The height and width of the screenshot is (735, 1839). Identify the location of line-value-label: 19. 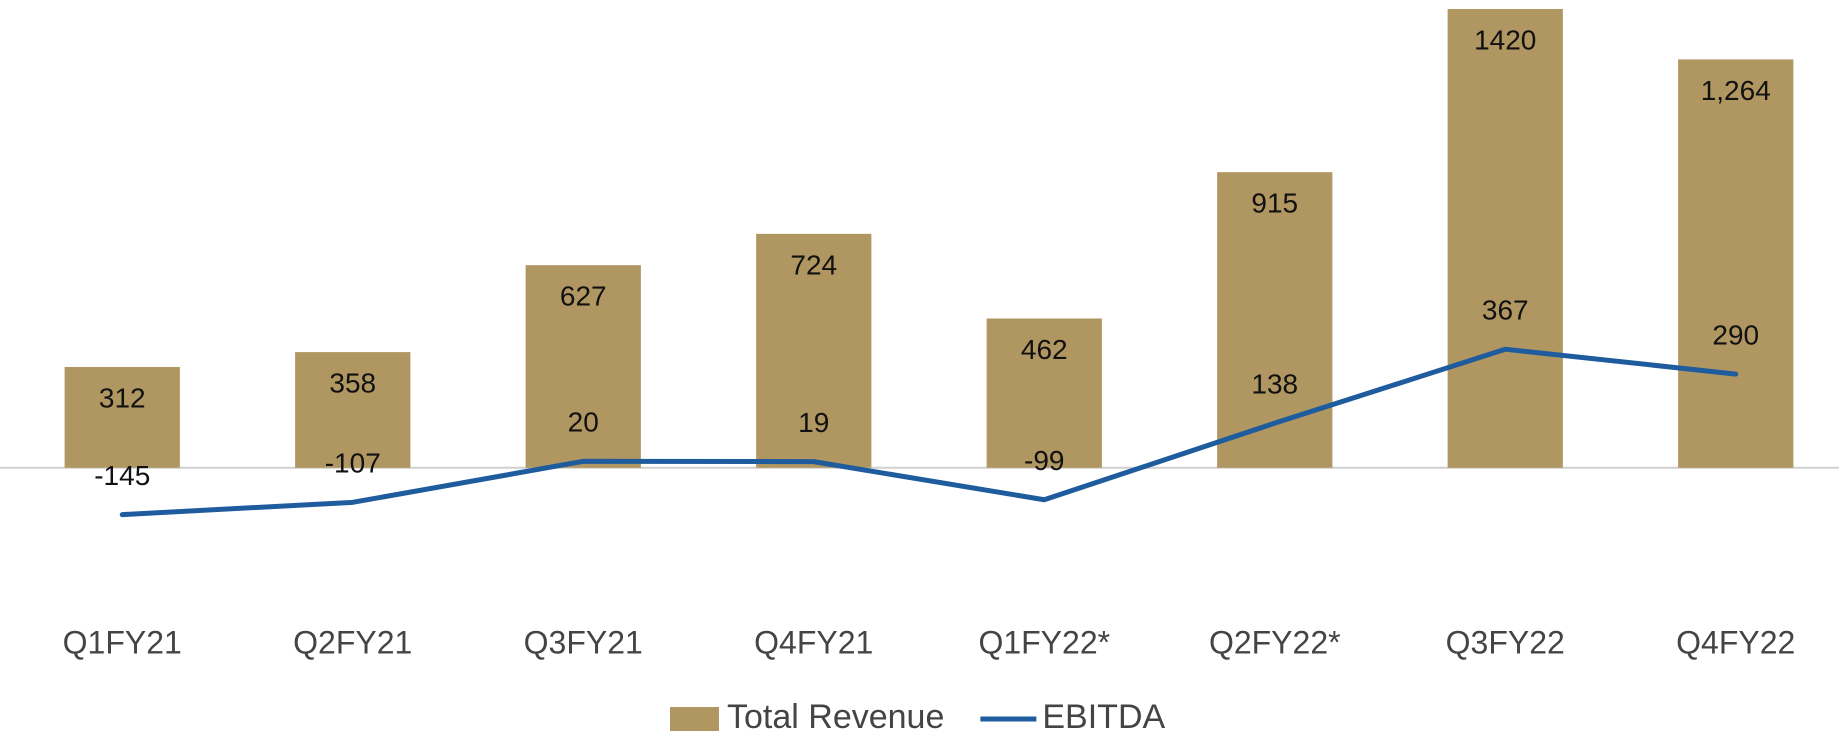
(813, 422).